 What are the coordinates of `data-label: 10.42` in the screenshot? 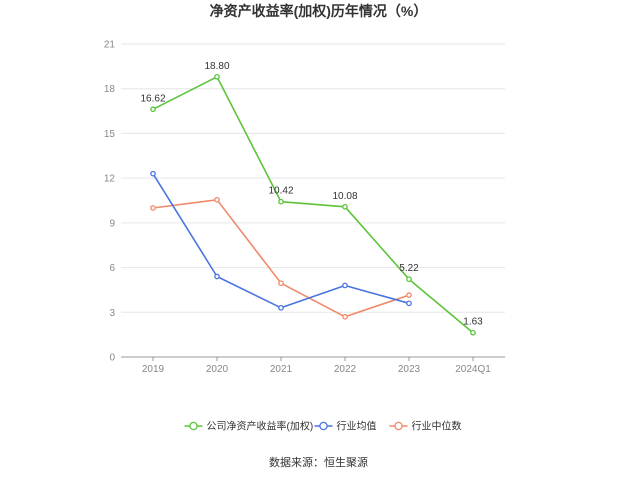 It's located at (280, 191).